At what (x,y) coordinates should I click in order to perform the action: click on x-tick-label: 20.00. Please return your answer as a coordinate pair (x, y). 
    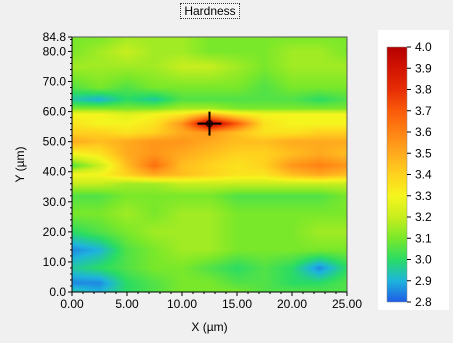
    Looking at the image, I should click on (292, 304).